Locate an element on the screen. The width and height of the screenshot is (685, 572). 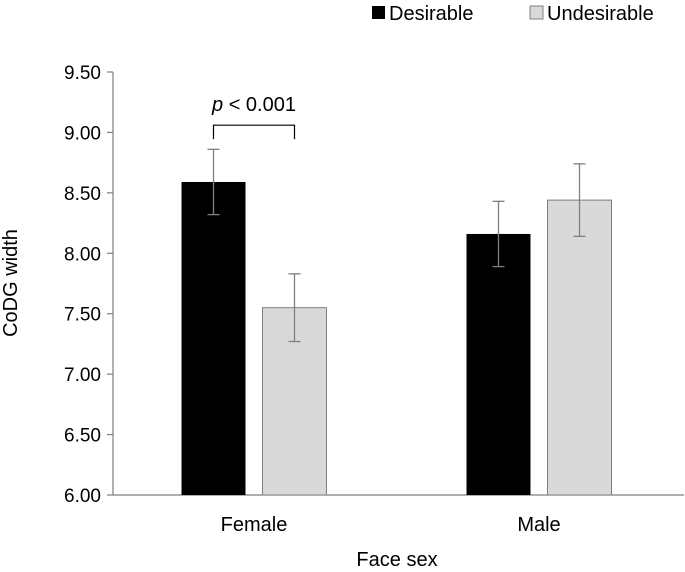
x-axis-title: Face sex is located at coordinates (396, 560).